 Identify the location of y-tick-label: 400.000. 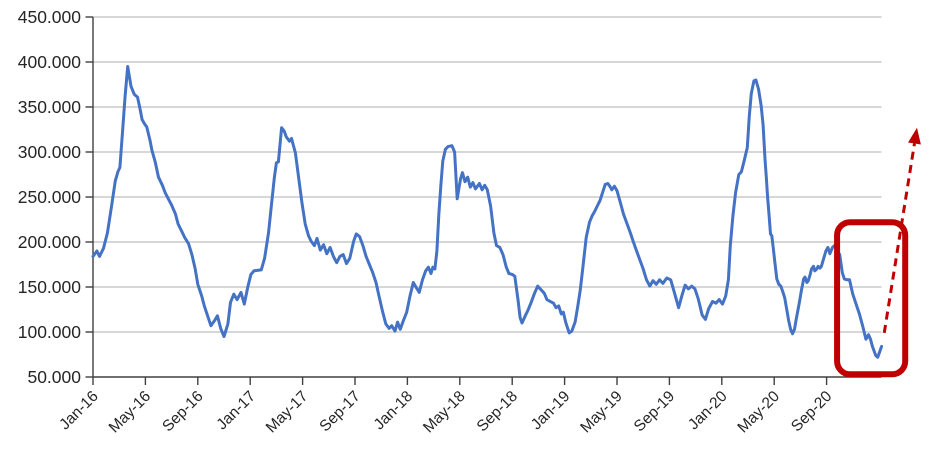
(50, 62).